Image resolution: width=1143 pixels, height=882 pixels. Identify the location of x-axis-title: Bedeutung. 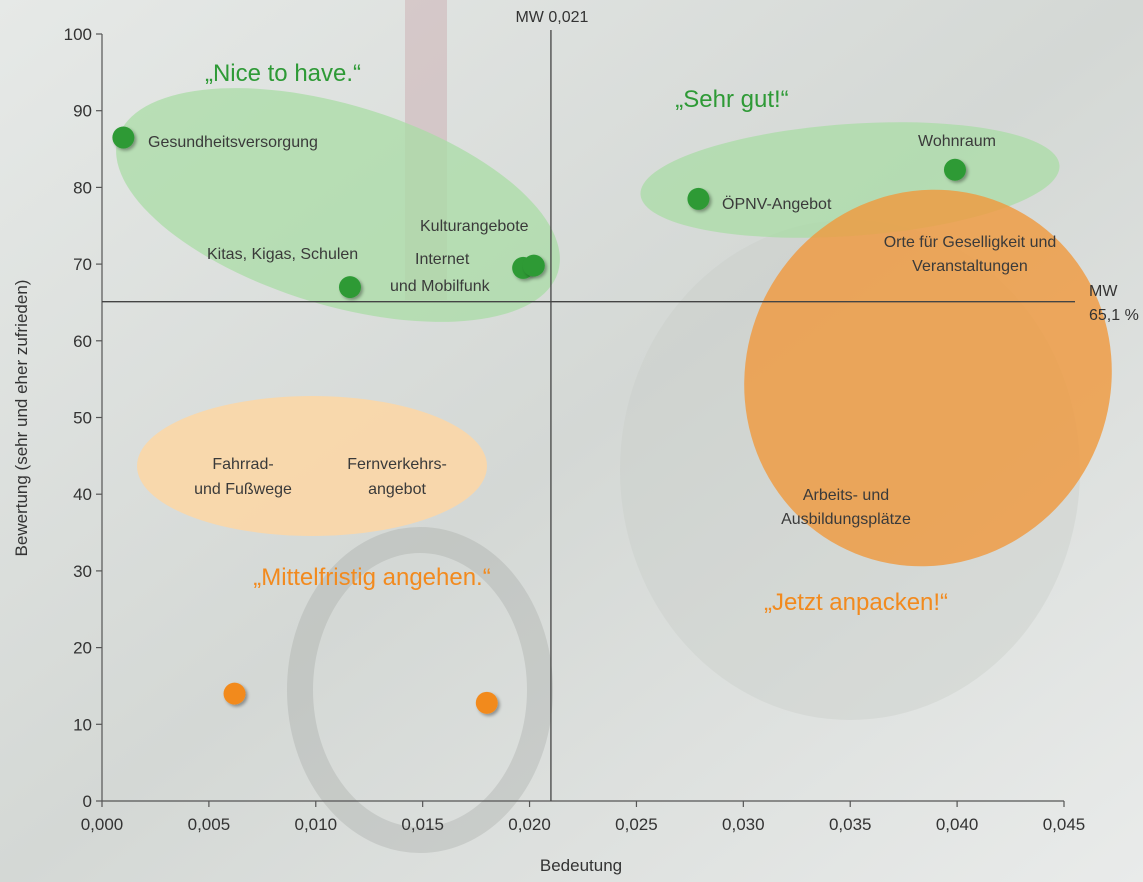
(581, 865).